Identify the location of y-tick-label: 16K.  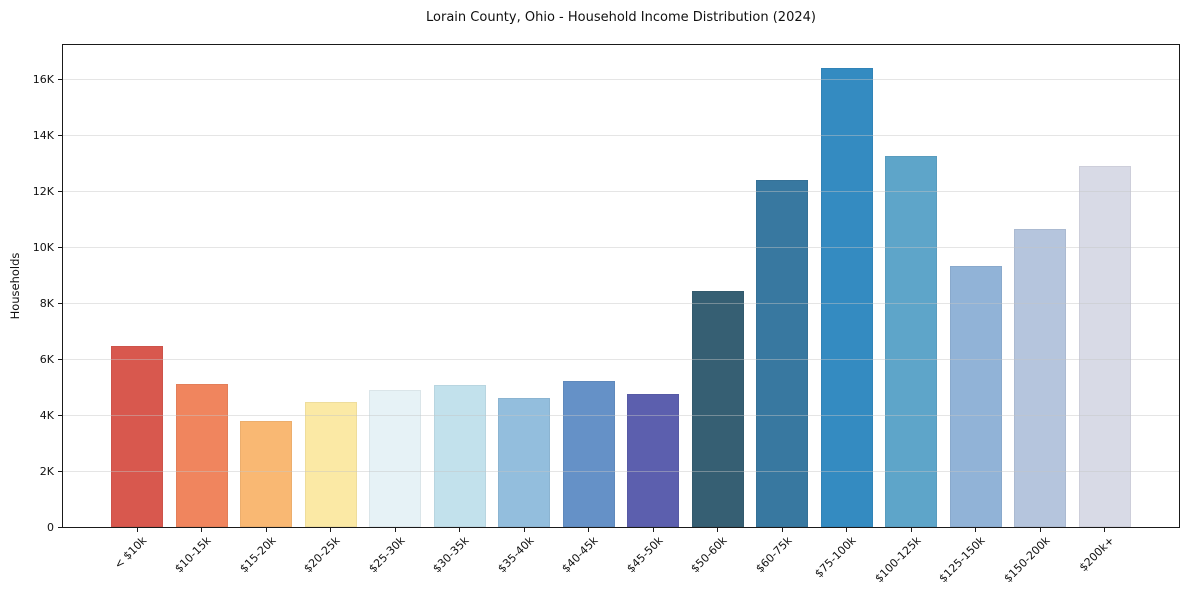
(43, 79).